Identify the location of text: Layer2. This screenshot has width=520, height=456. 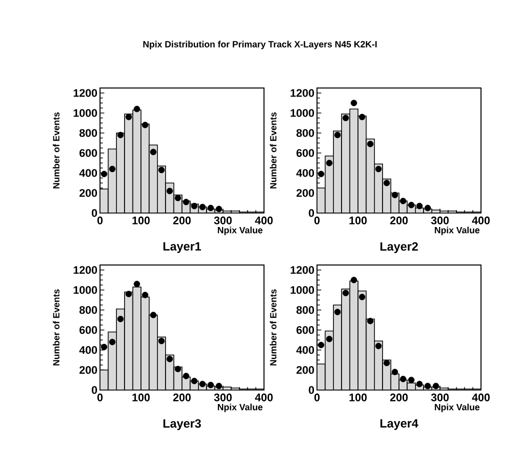
(399, 248).